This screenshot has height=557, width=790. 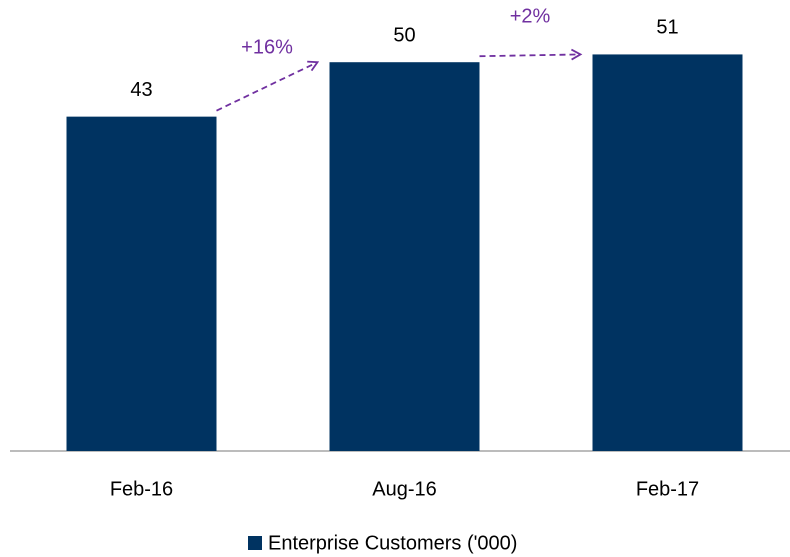 I want to click on x-tick-label: Feb-17, so click(x=667, y=489).